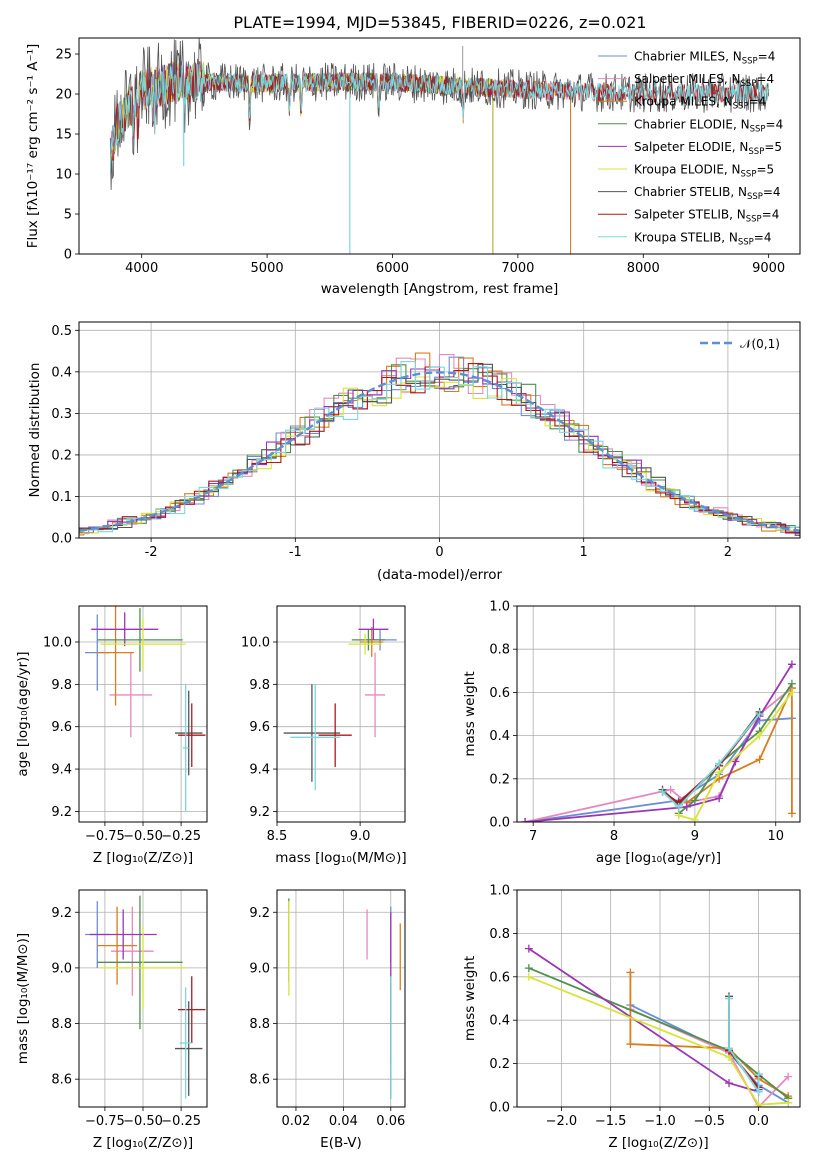 This screenshot has width=819, height=1174. What do you see at coordinates (35, 430) in the screenshot?
I see `y-axis-label: Normed distribution` at bounding box center [35, 430].